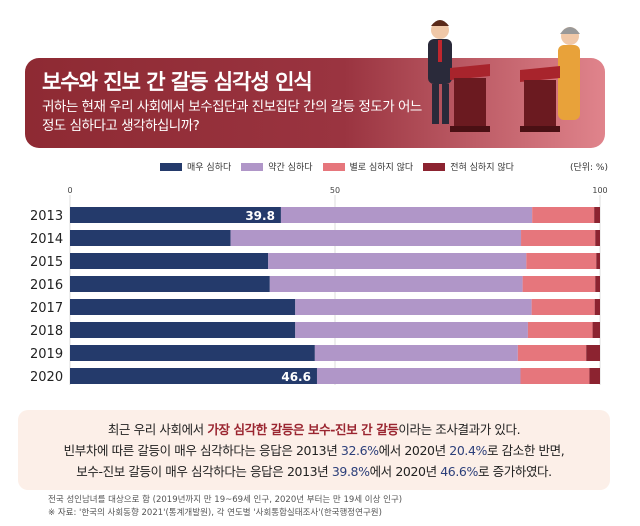 The height and width of the screenshot is (526, 640). I want to click on highlight-text: 가장 심각한 갈등은 보수-진보 간 갈등, so click(303, 429).